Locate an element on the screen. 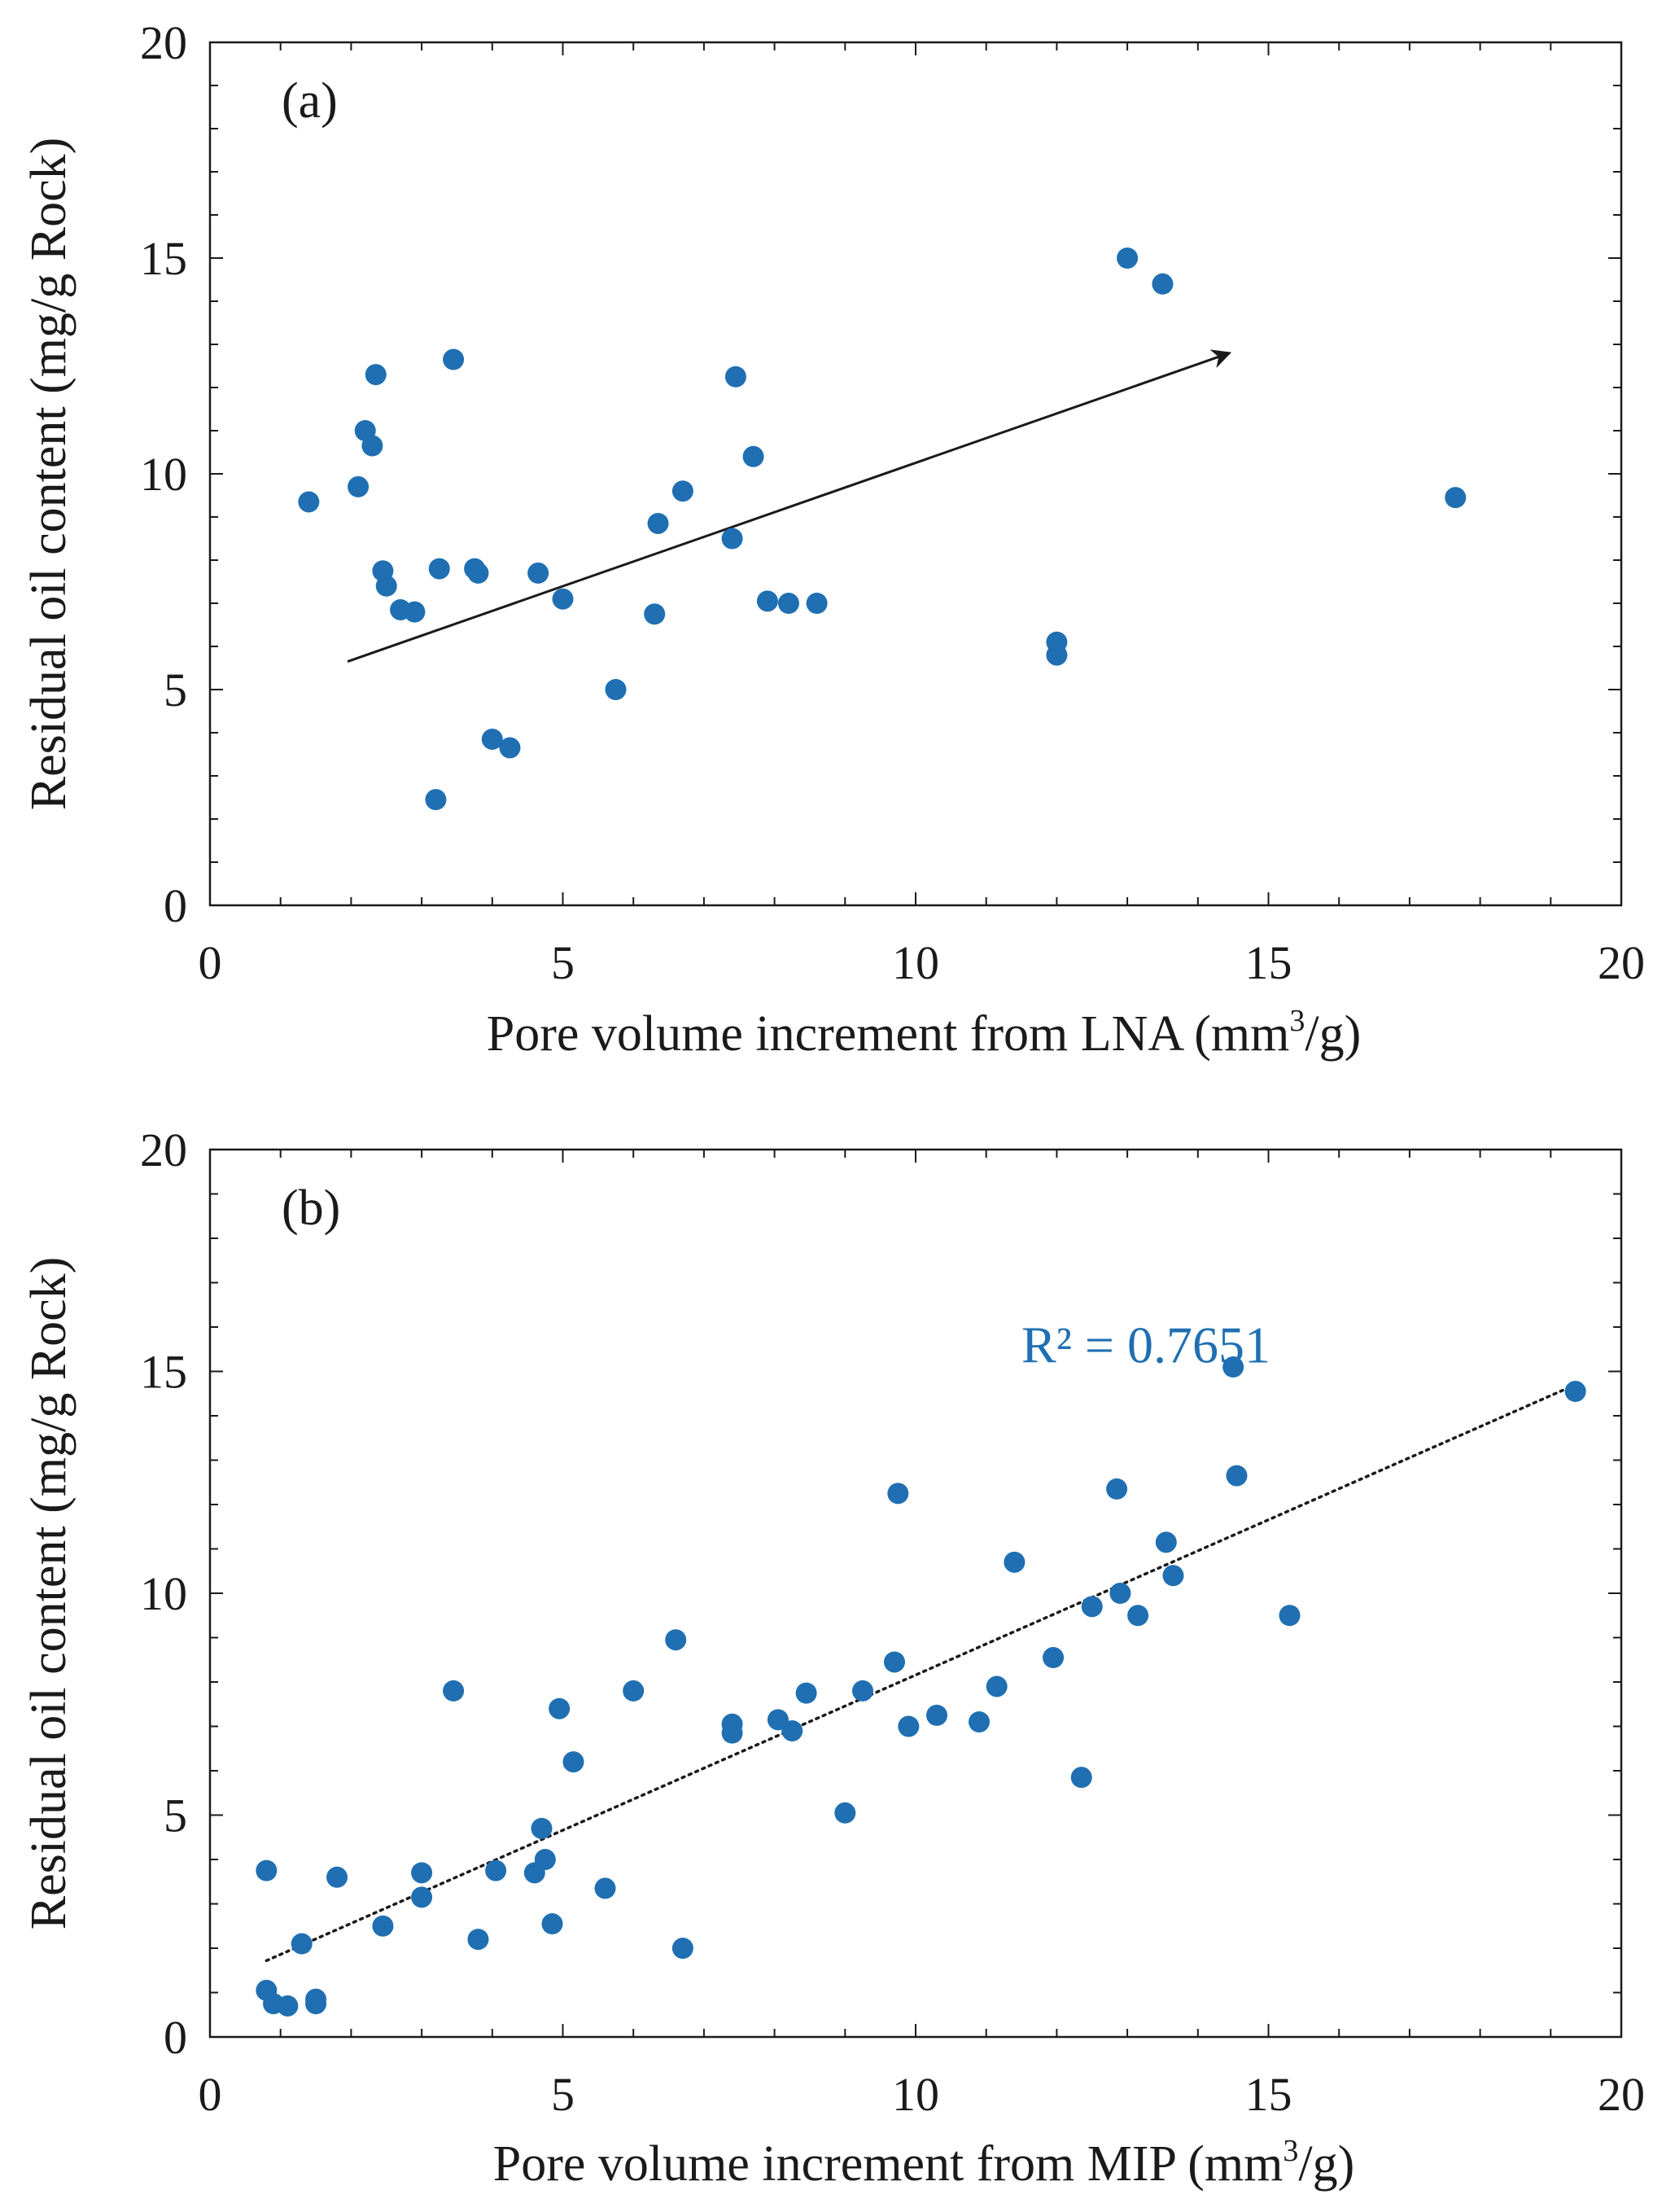 The image size is (1675, 2212). panel-label: (b) is located at coordinates (311, 1208).